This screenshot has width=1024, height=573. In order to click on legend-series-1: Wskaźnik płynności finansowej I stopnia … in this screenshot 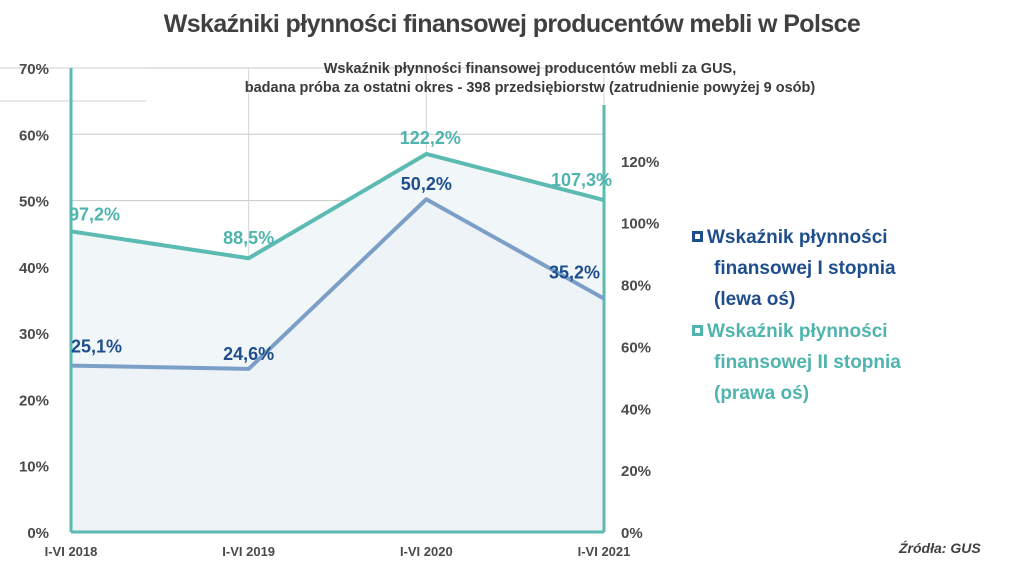, I will do `click(852, 268)`.